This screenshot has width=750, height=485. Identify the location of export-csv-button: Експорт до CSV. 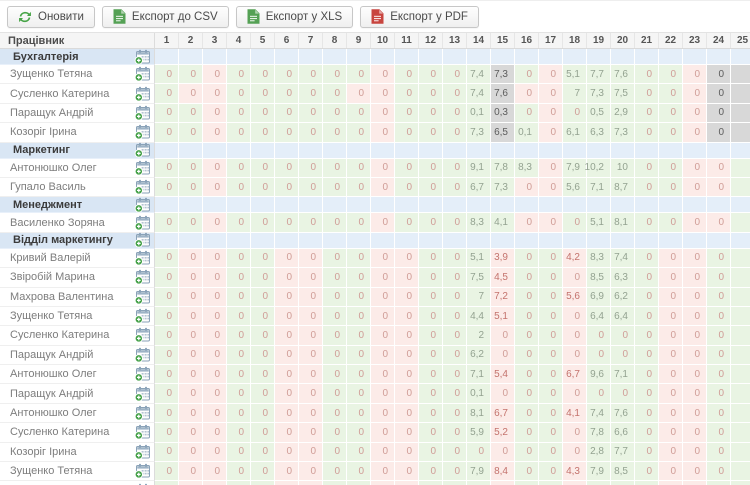
(165, 16).